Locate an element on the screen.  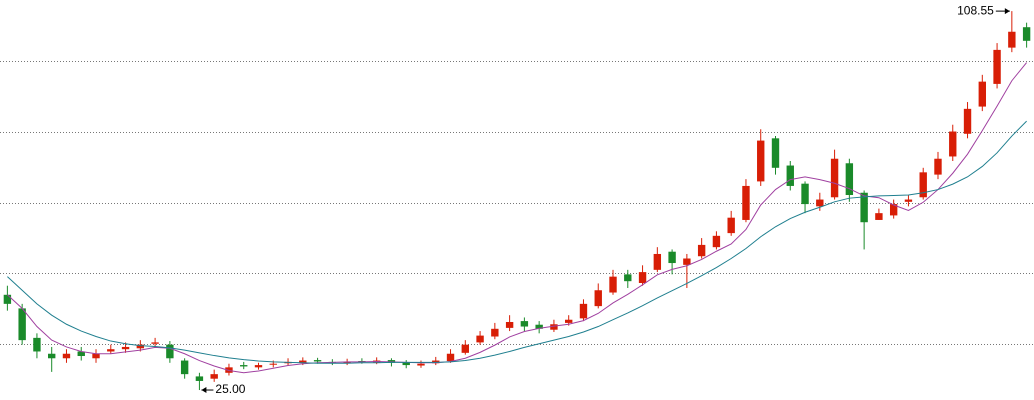
annotation-label: 25.00 is located at coordinates (230, 389).